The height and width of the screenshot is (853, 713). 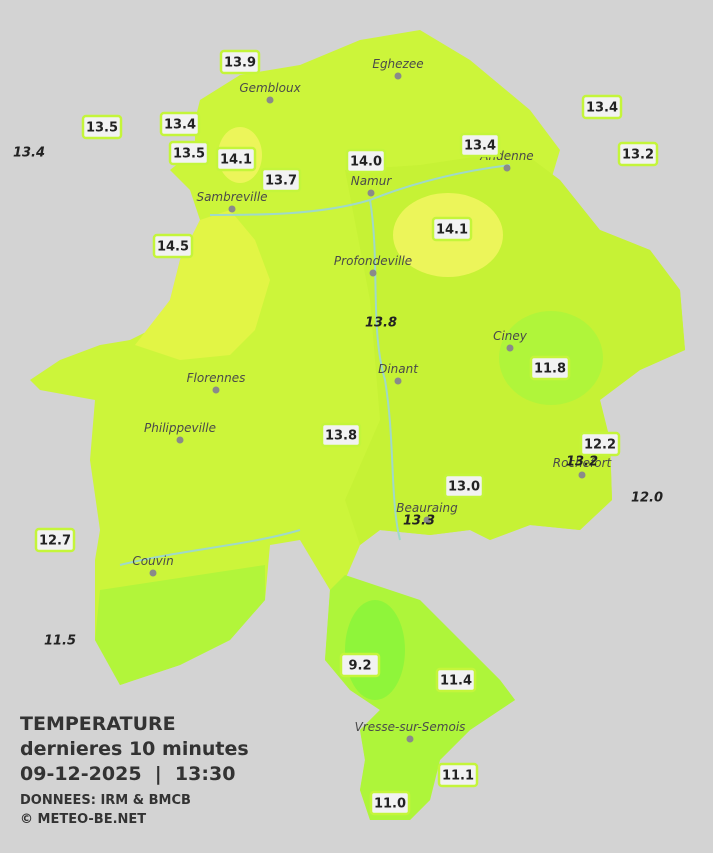 What do you see at coordinates (510, 336) in the screenshot?
I see `city-name: Ciney` at bounding box center [510, 336].